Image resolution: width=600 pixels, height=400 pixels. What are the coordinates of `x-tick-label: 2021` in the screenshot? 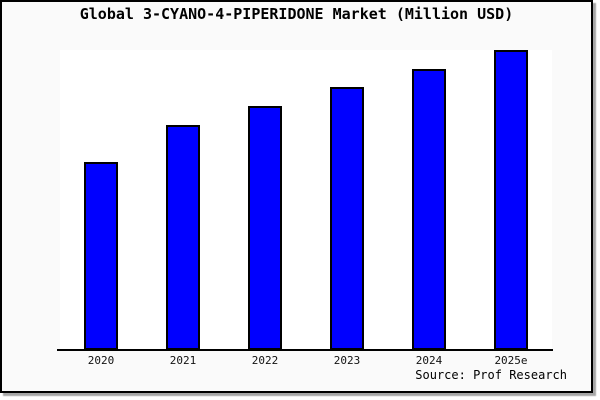 It's located at (183, 360).